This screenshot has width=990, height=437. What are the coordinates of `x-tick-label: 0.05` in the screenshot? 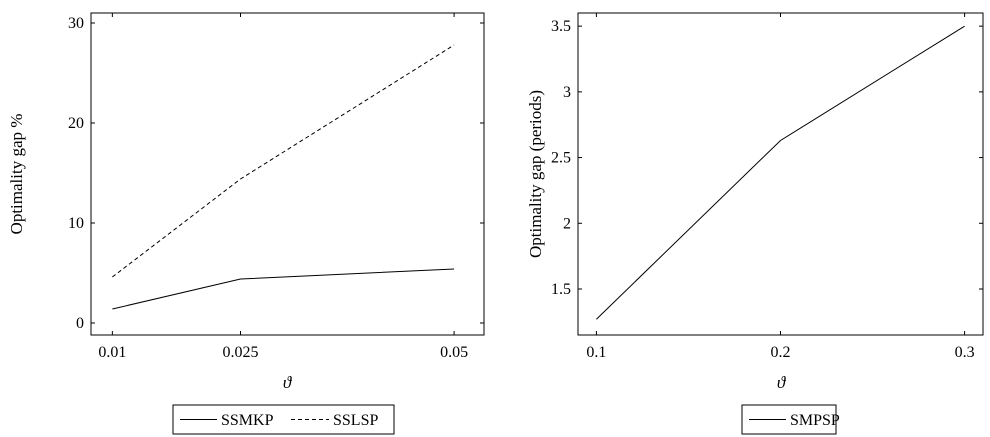 It's located at (454, 352).